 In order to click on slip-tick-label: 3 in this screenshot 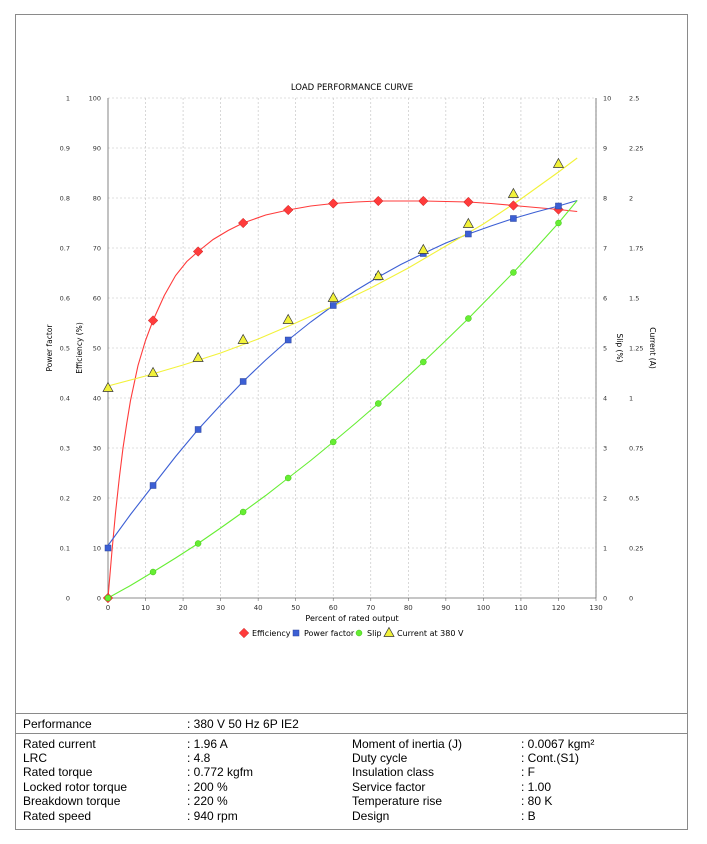, I will do `click(605, 449)`.